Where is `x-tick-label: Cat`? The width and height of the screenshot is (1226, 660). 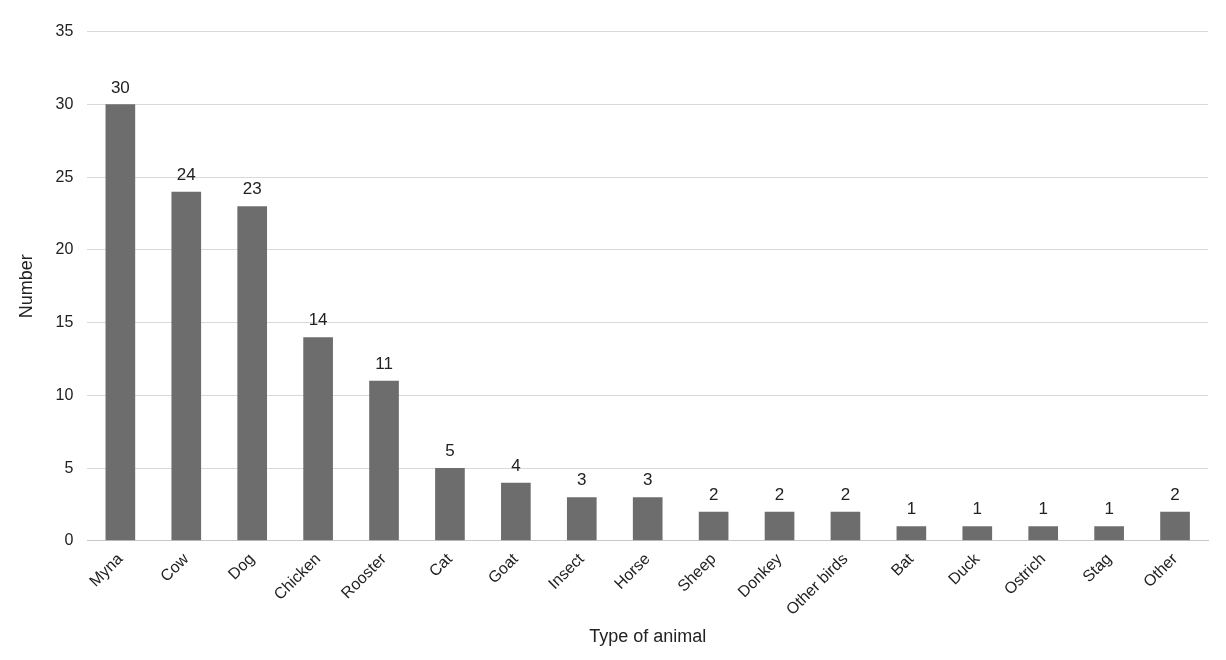
x-tick-label: Cat is located at coordinates (440, 564).